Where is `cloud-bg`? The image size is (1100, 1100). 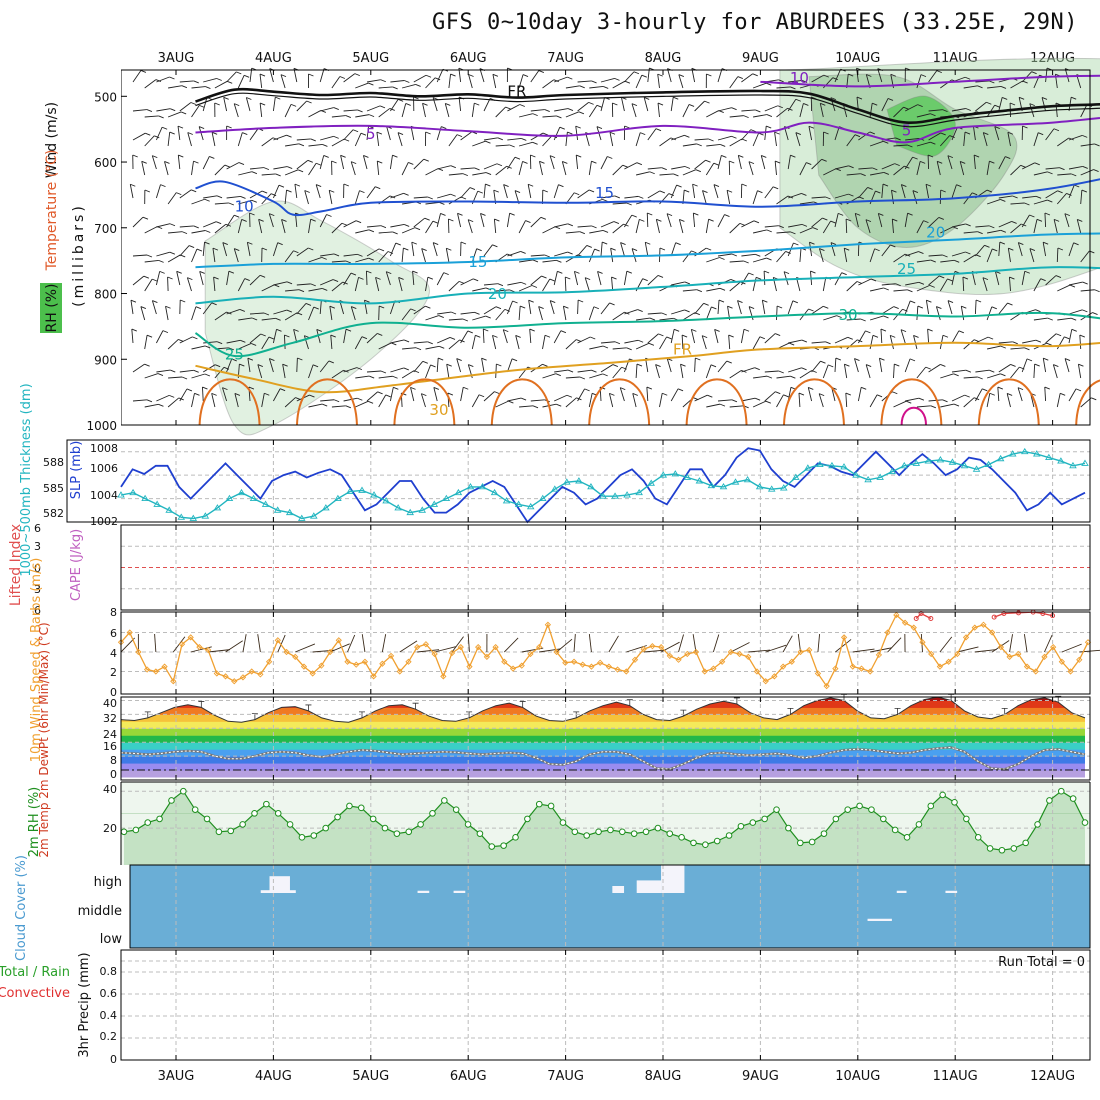
cloud-bg is located at coordinates (610, 906).